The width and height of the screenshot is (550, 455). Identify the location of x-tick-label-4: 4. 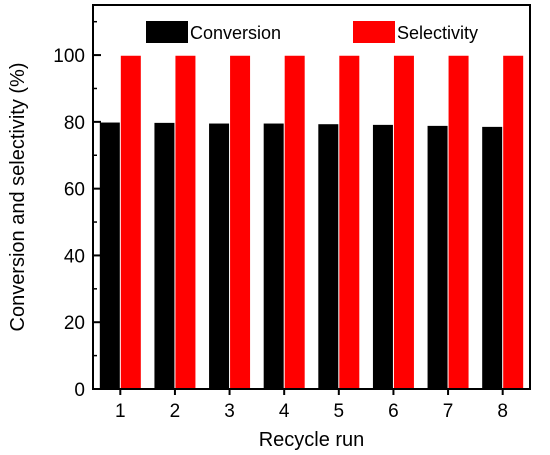
(284, 411).